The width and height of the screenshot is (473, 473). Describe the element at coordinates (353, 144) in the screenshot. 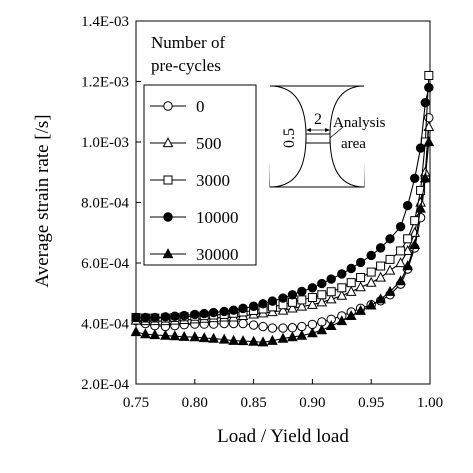

I see `analysis-area-label-2: area` at that location.